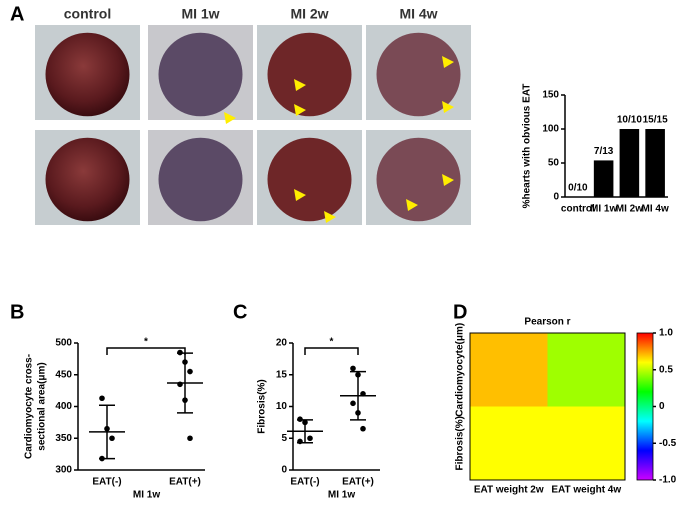 The image size is (698, 509). Describe the element at coordinates (17, 14) in the screenshot. I see `panel-label: A` at that location.